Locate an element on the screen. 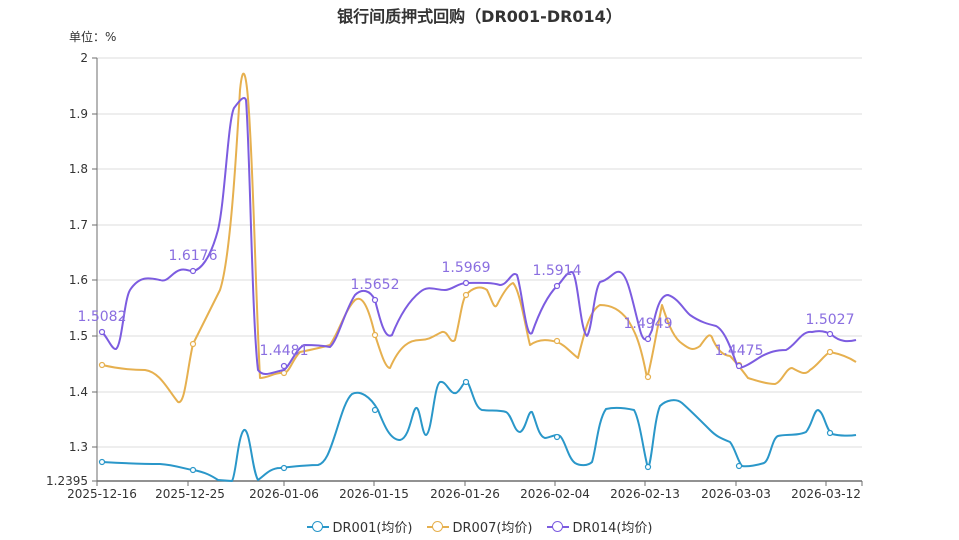  series-dr007-markers is located at coordinates (466, 336).